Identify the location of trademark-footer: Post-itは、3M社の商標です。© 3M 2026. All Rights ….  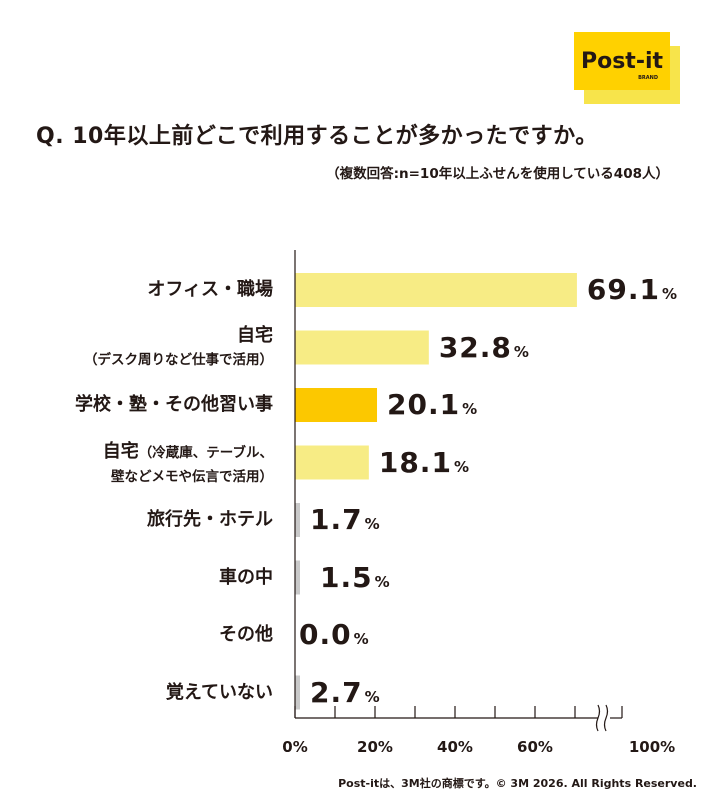
(517, 783).